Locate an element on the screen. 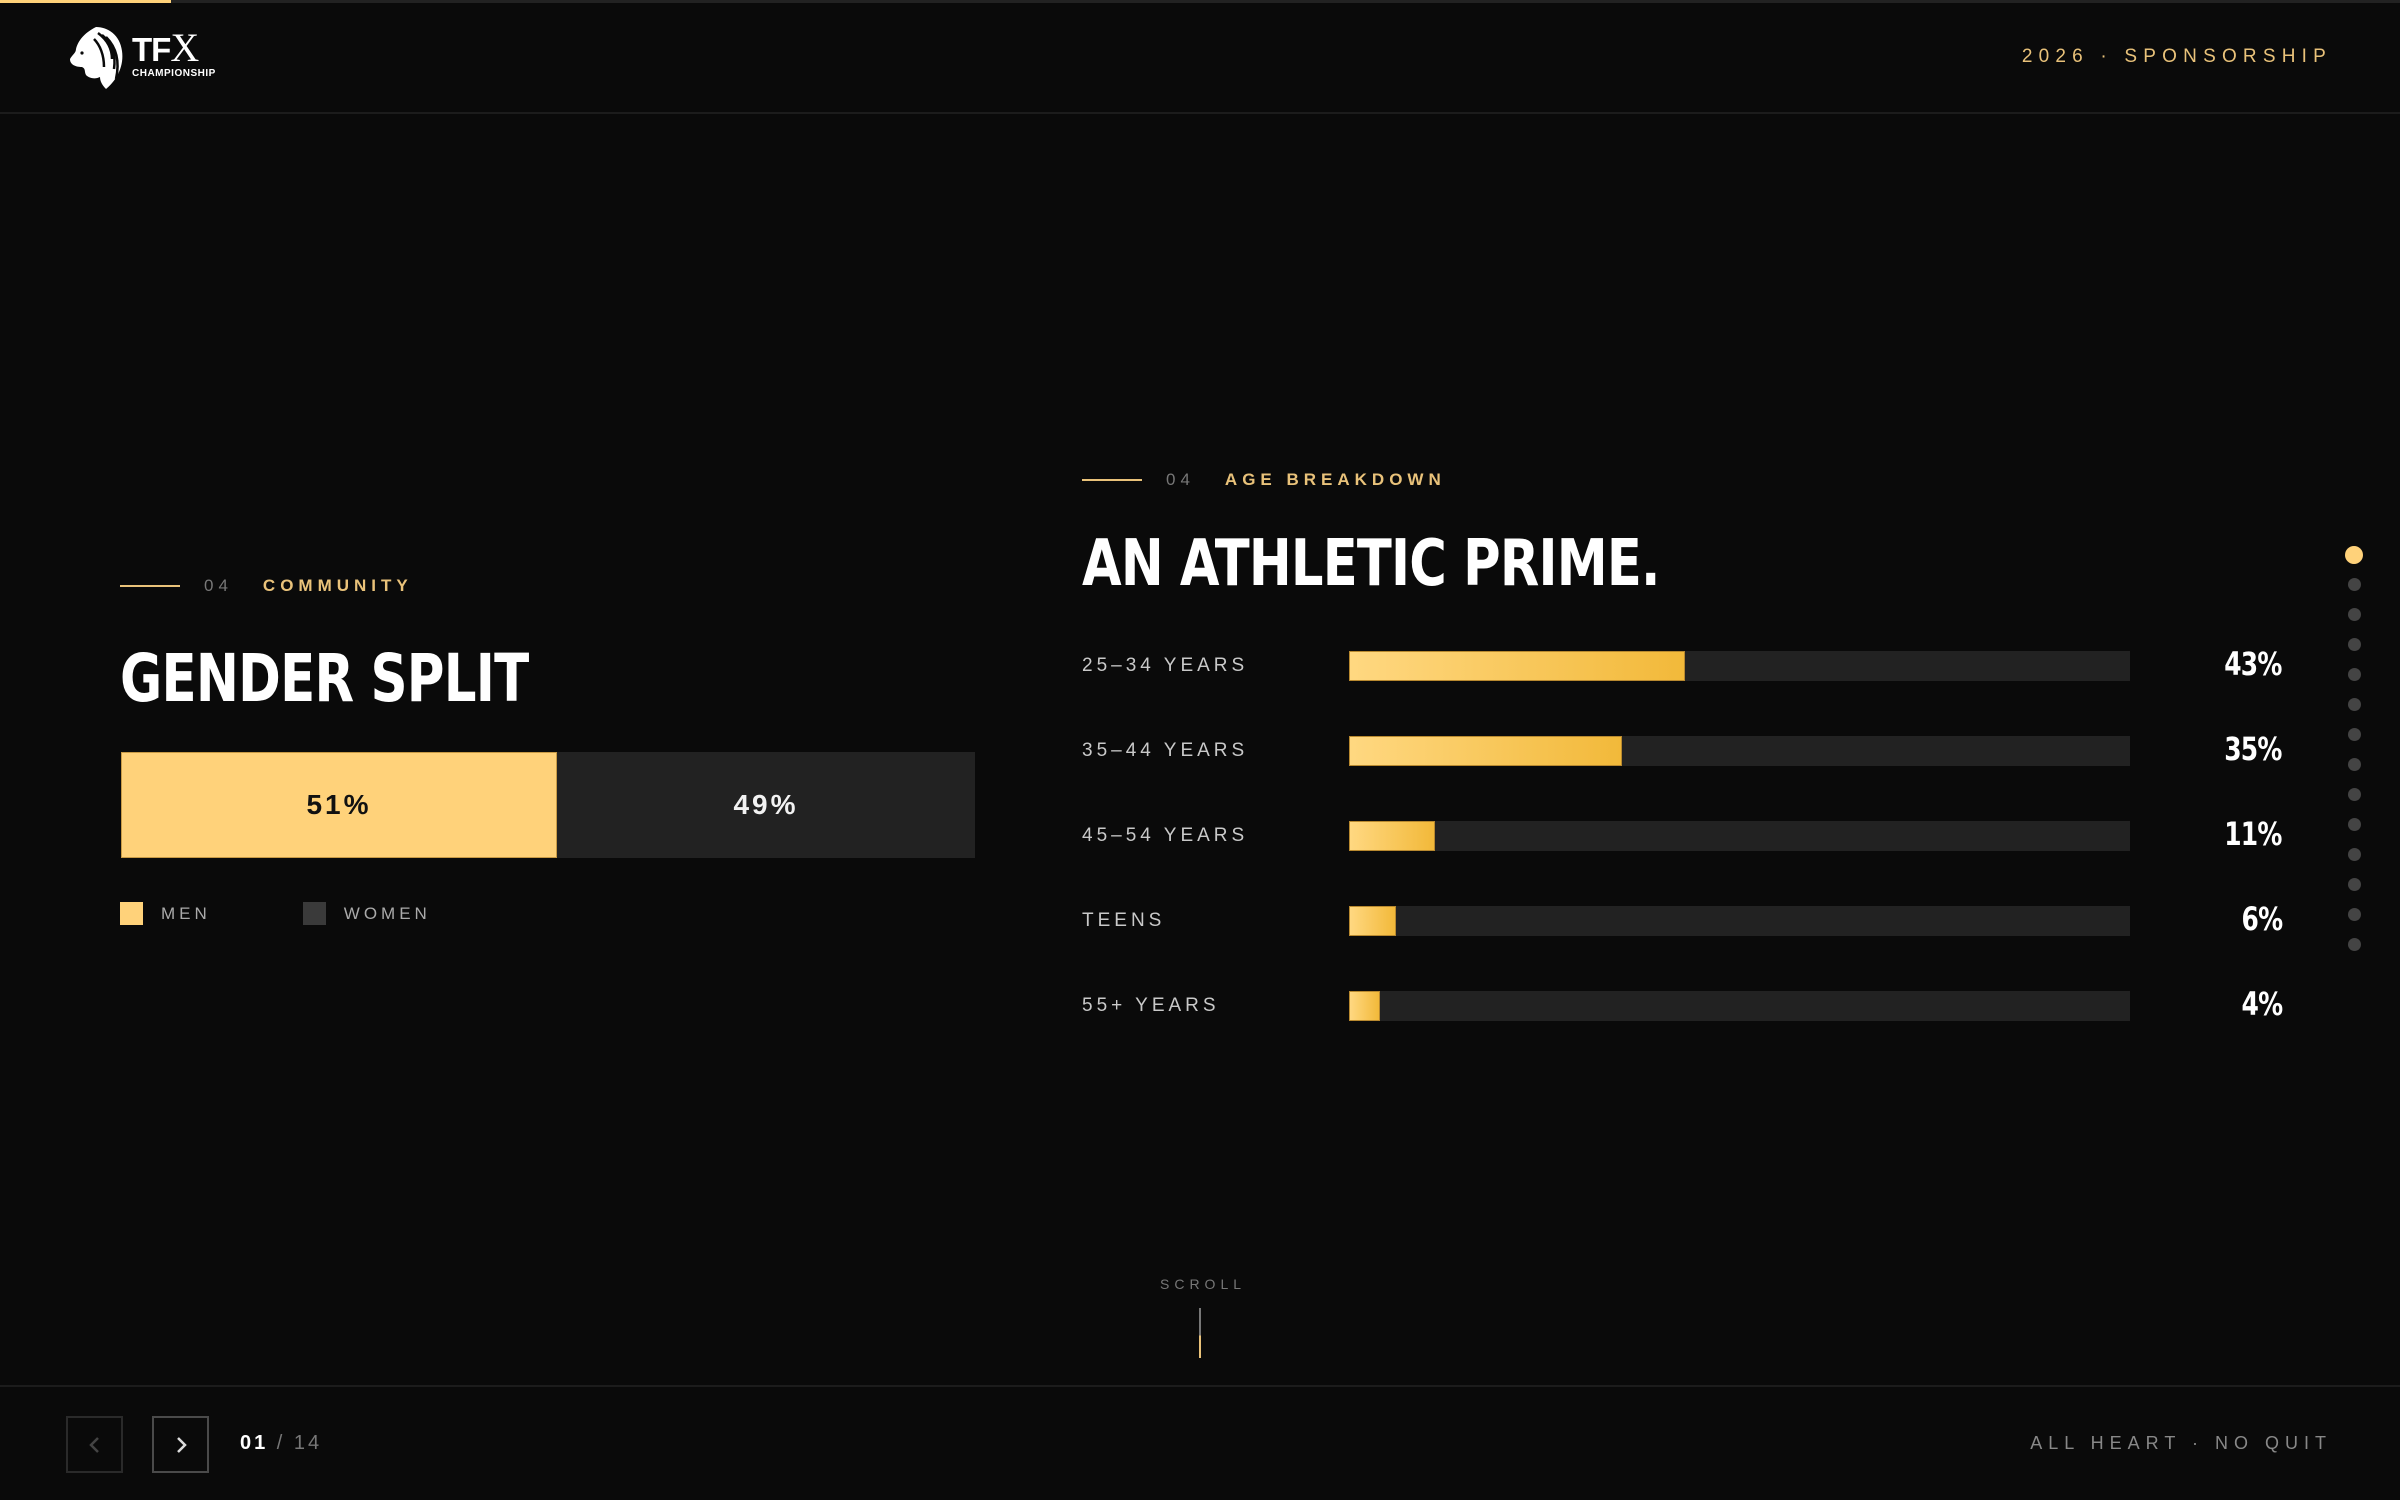 This screenshot has width=2400, height=1500. gender-segment-women: 49% is located at coordinates (766, 805).